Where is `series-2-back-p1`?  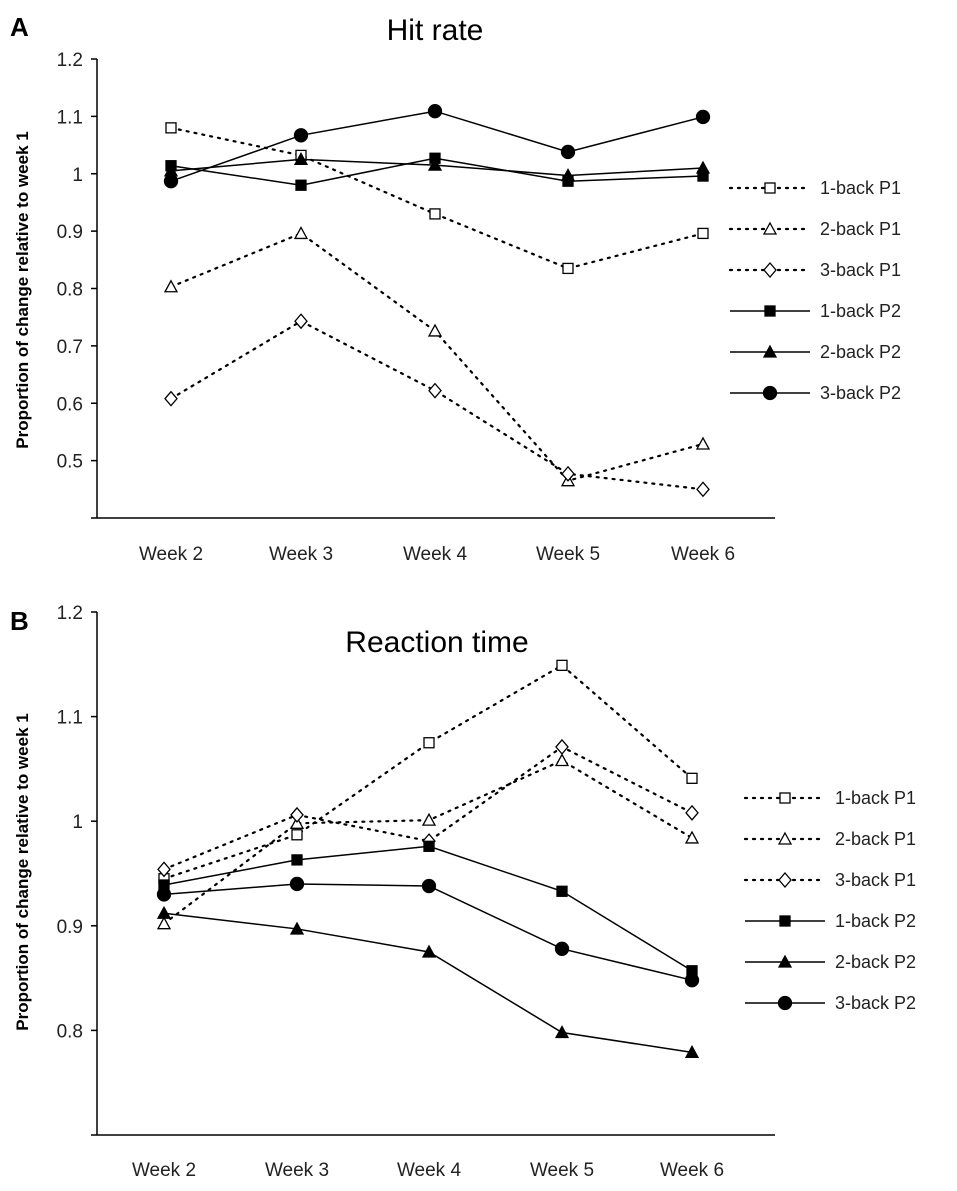
series-2-back-p1 is located at coordinates (437, 356).